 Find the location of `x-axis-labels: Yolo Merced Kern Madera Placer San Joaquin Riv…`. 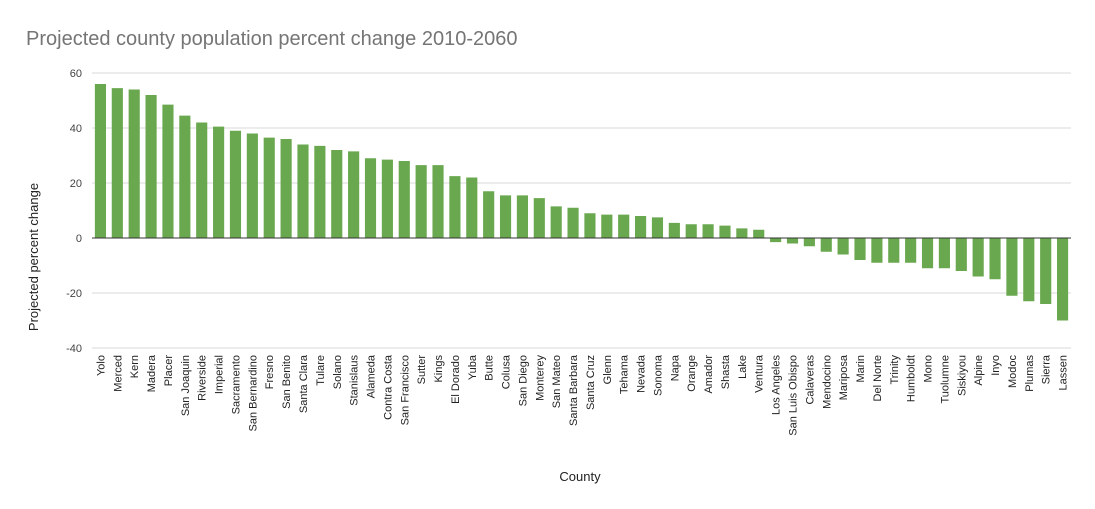

x-axis-labels: Yolo Merced Kern Madera Placer San Joaquin Riv… is located at coordinates (582, 395).